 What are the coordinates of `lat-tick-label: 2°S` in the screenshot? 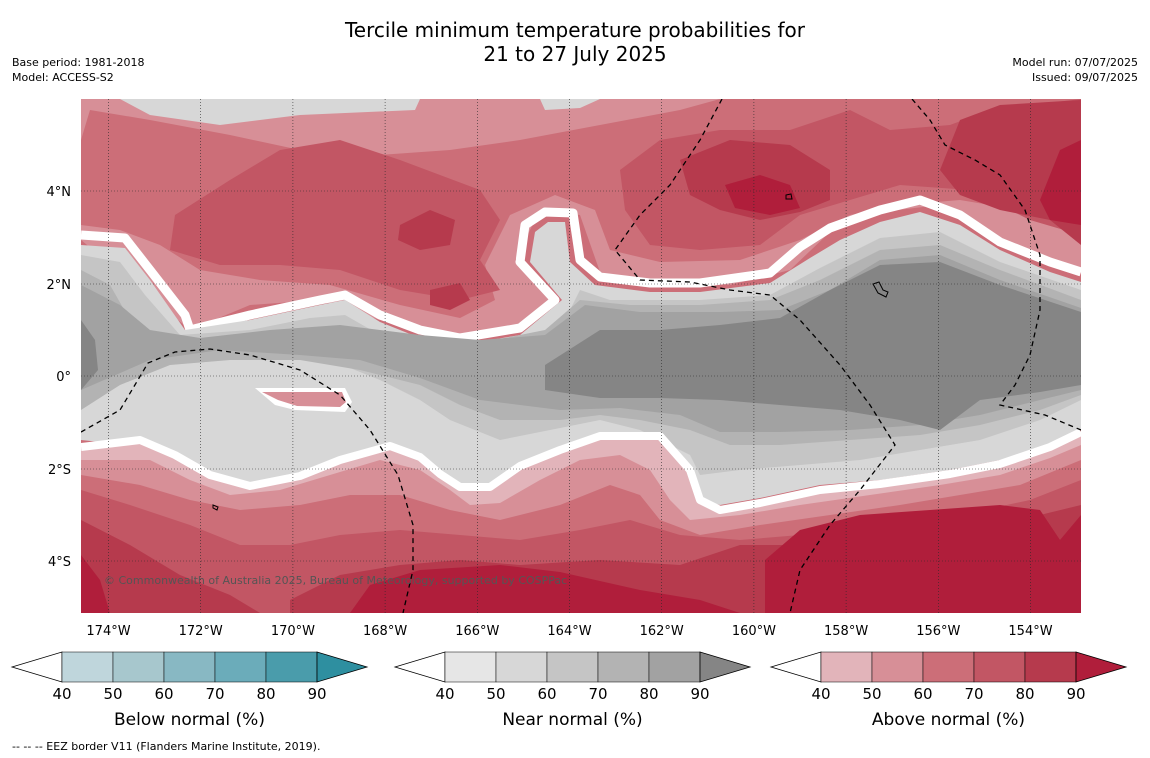 It's located at (59, 470).